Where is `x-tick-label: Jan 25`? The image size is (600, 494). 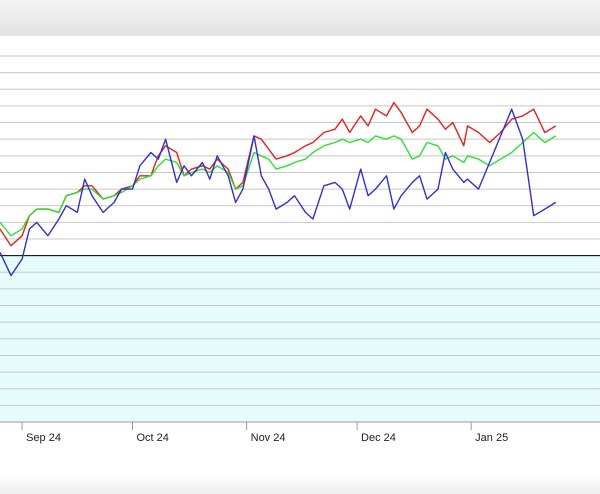
x-tick-label: Jan 25 is located at coordinates (491, 438).